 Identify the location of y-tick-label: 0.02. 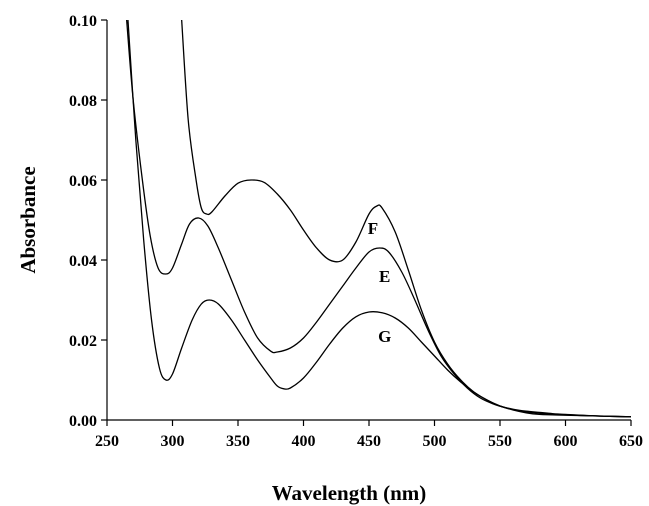
(83, 341).